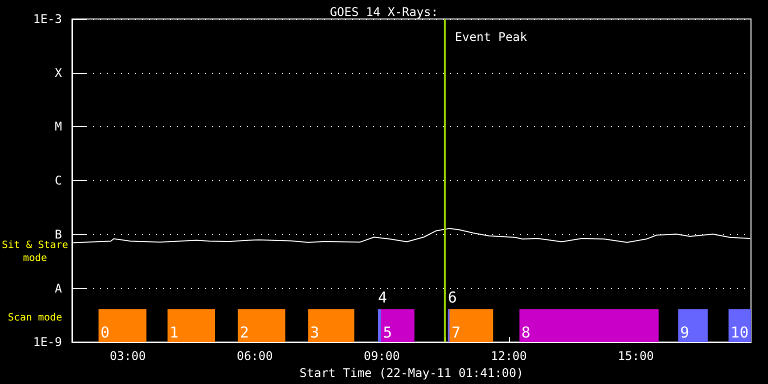  Describe the element at coordinates (508, 356) in the screenshot. I see `x-tick-label: 12:00` at that location.